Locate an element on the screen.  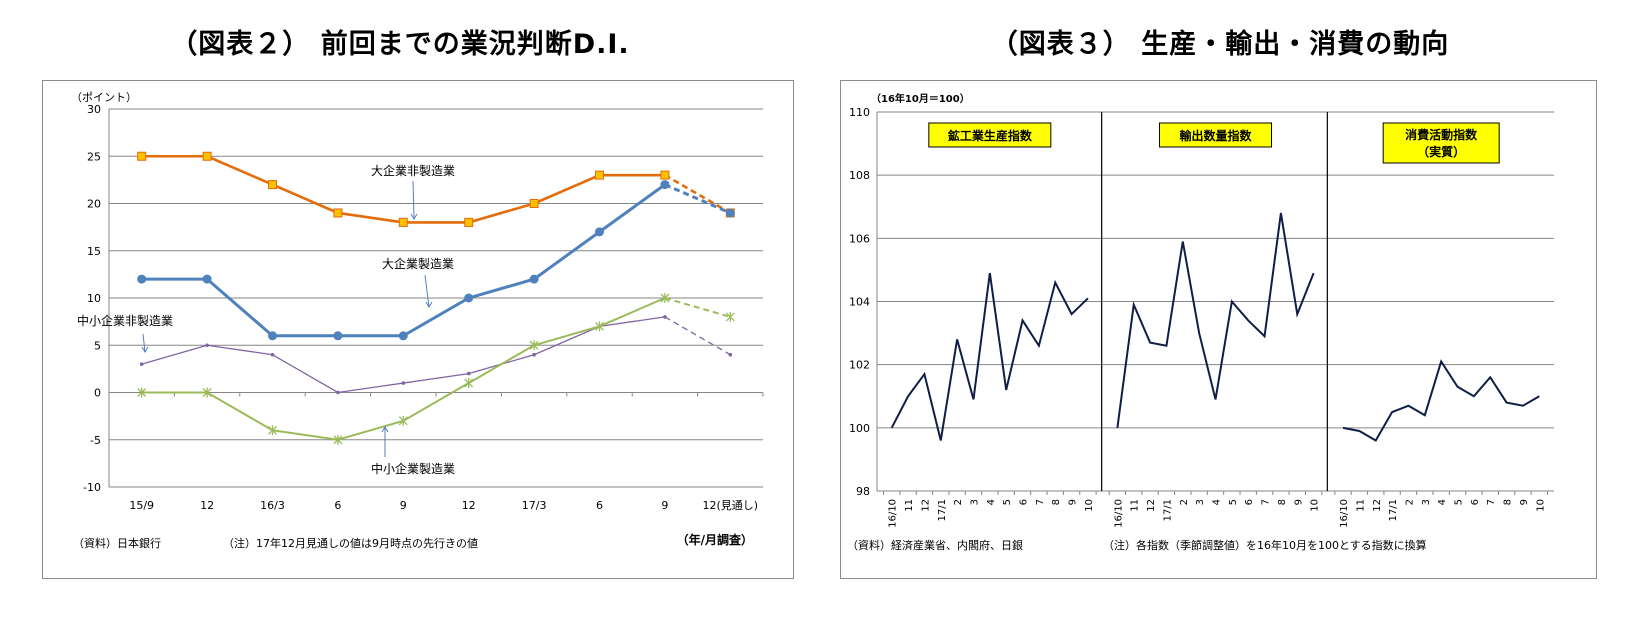
series-annotation: 大企業製造業 is located at coordinates (418, 263).